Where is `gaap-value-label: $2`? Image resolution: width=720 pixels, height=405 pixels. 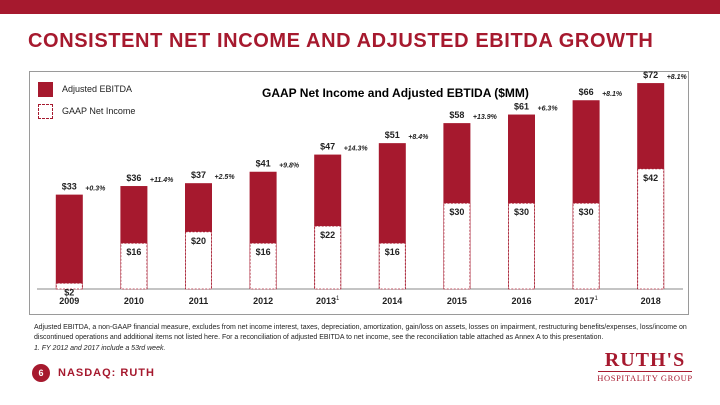 gaap-value-label: $2 is located at coordinates (69, 292).